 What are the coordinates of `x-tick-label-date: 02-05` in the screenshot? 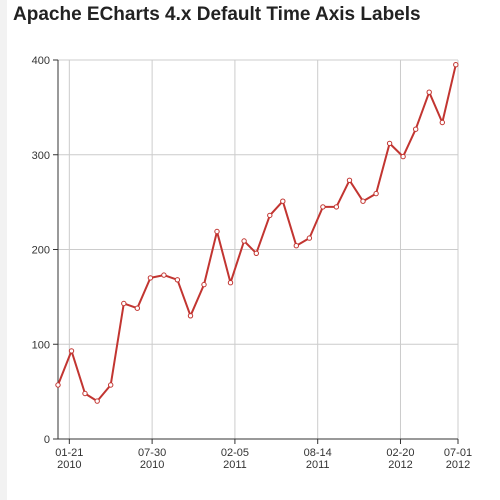 It's located at (235, 453).